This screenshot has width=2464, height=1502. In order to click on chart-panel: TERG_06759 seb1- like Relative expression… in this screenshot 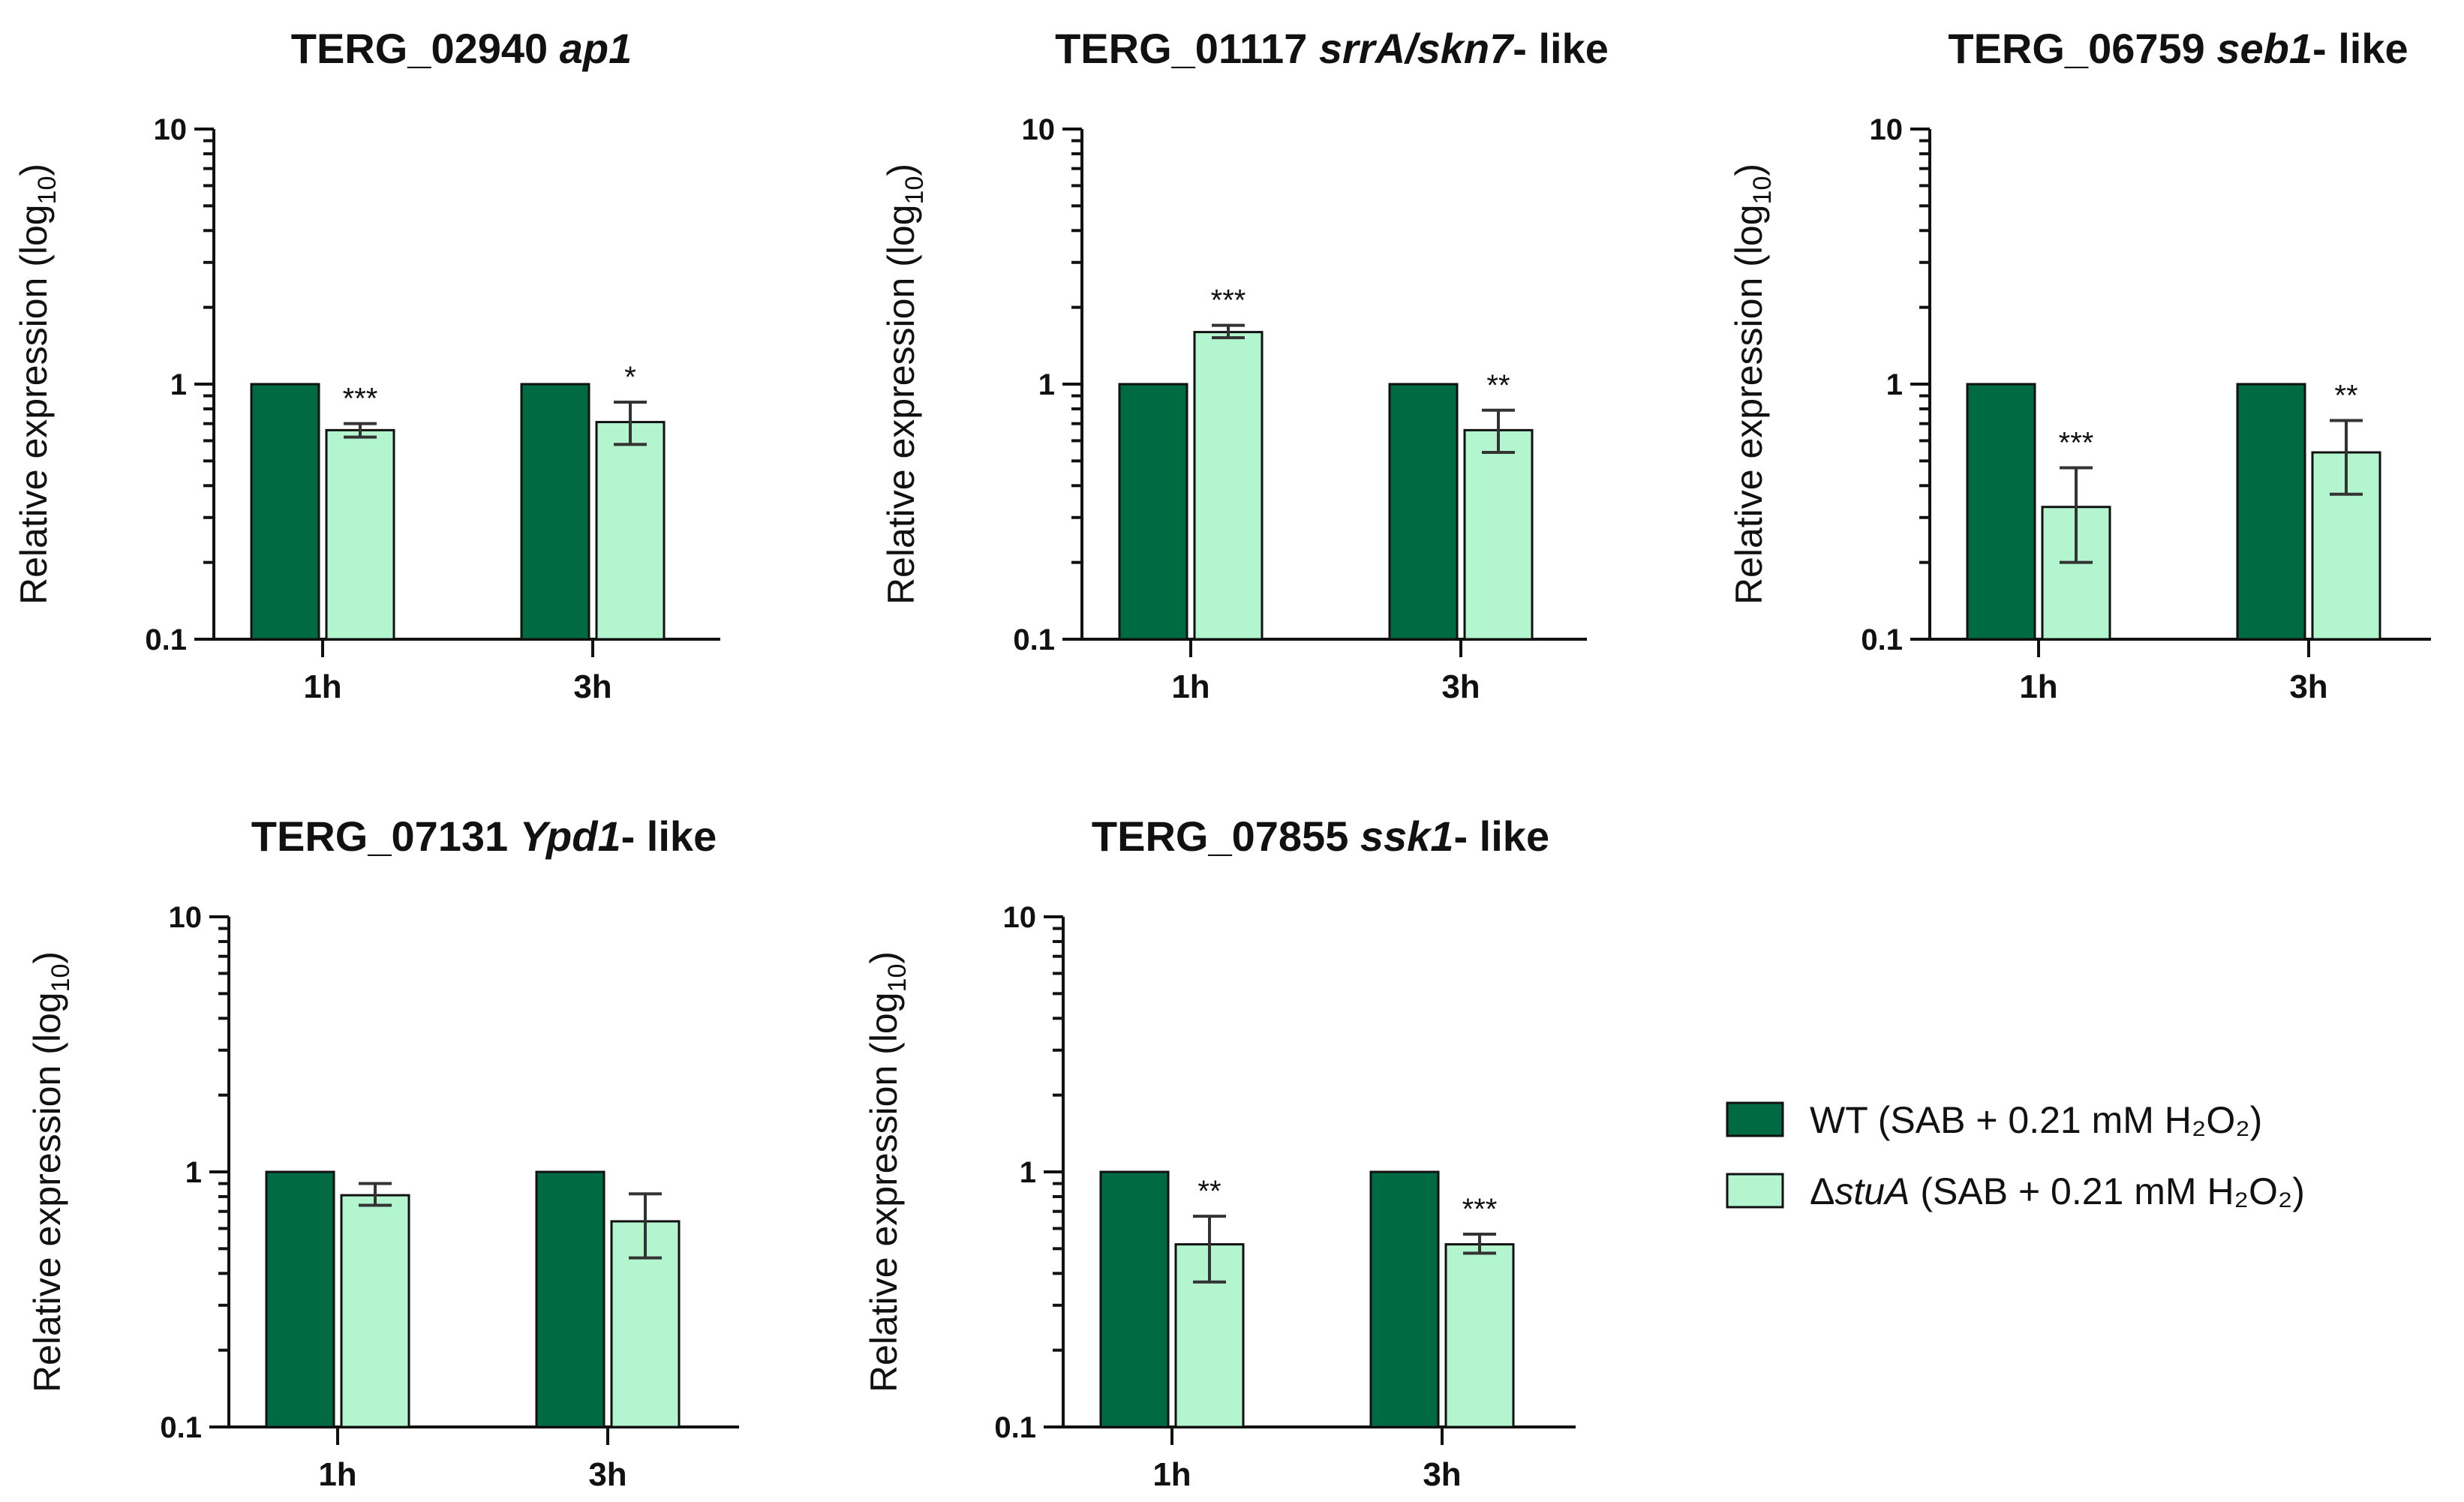, I will do `click(2079, 365)`.